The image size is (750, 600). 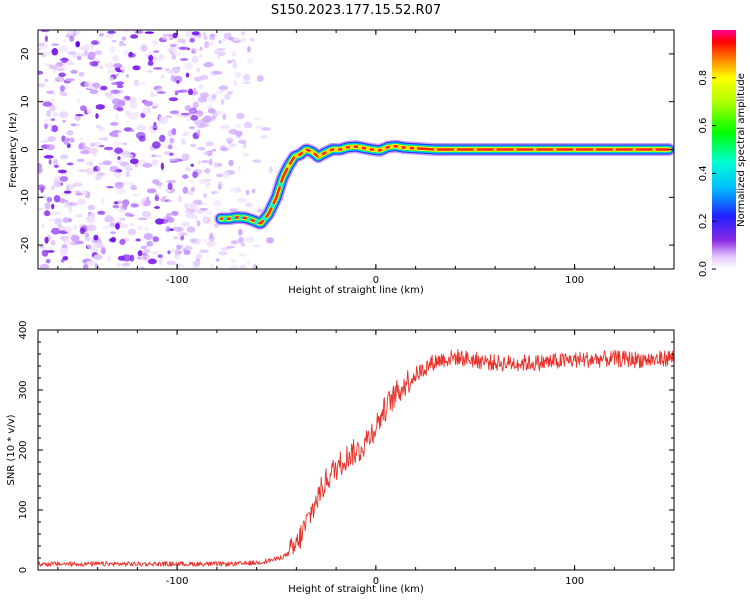 I want to click on x-tick-label: -100, so click(x=177, y=581).